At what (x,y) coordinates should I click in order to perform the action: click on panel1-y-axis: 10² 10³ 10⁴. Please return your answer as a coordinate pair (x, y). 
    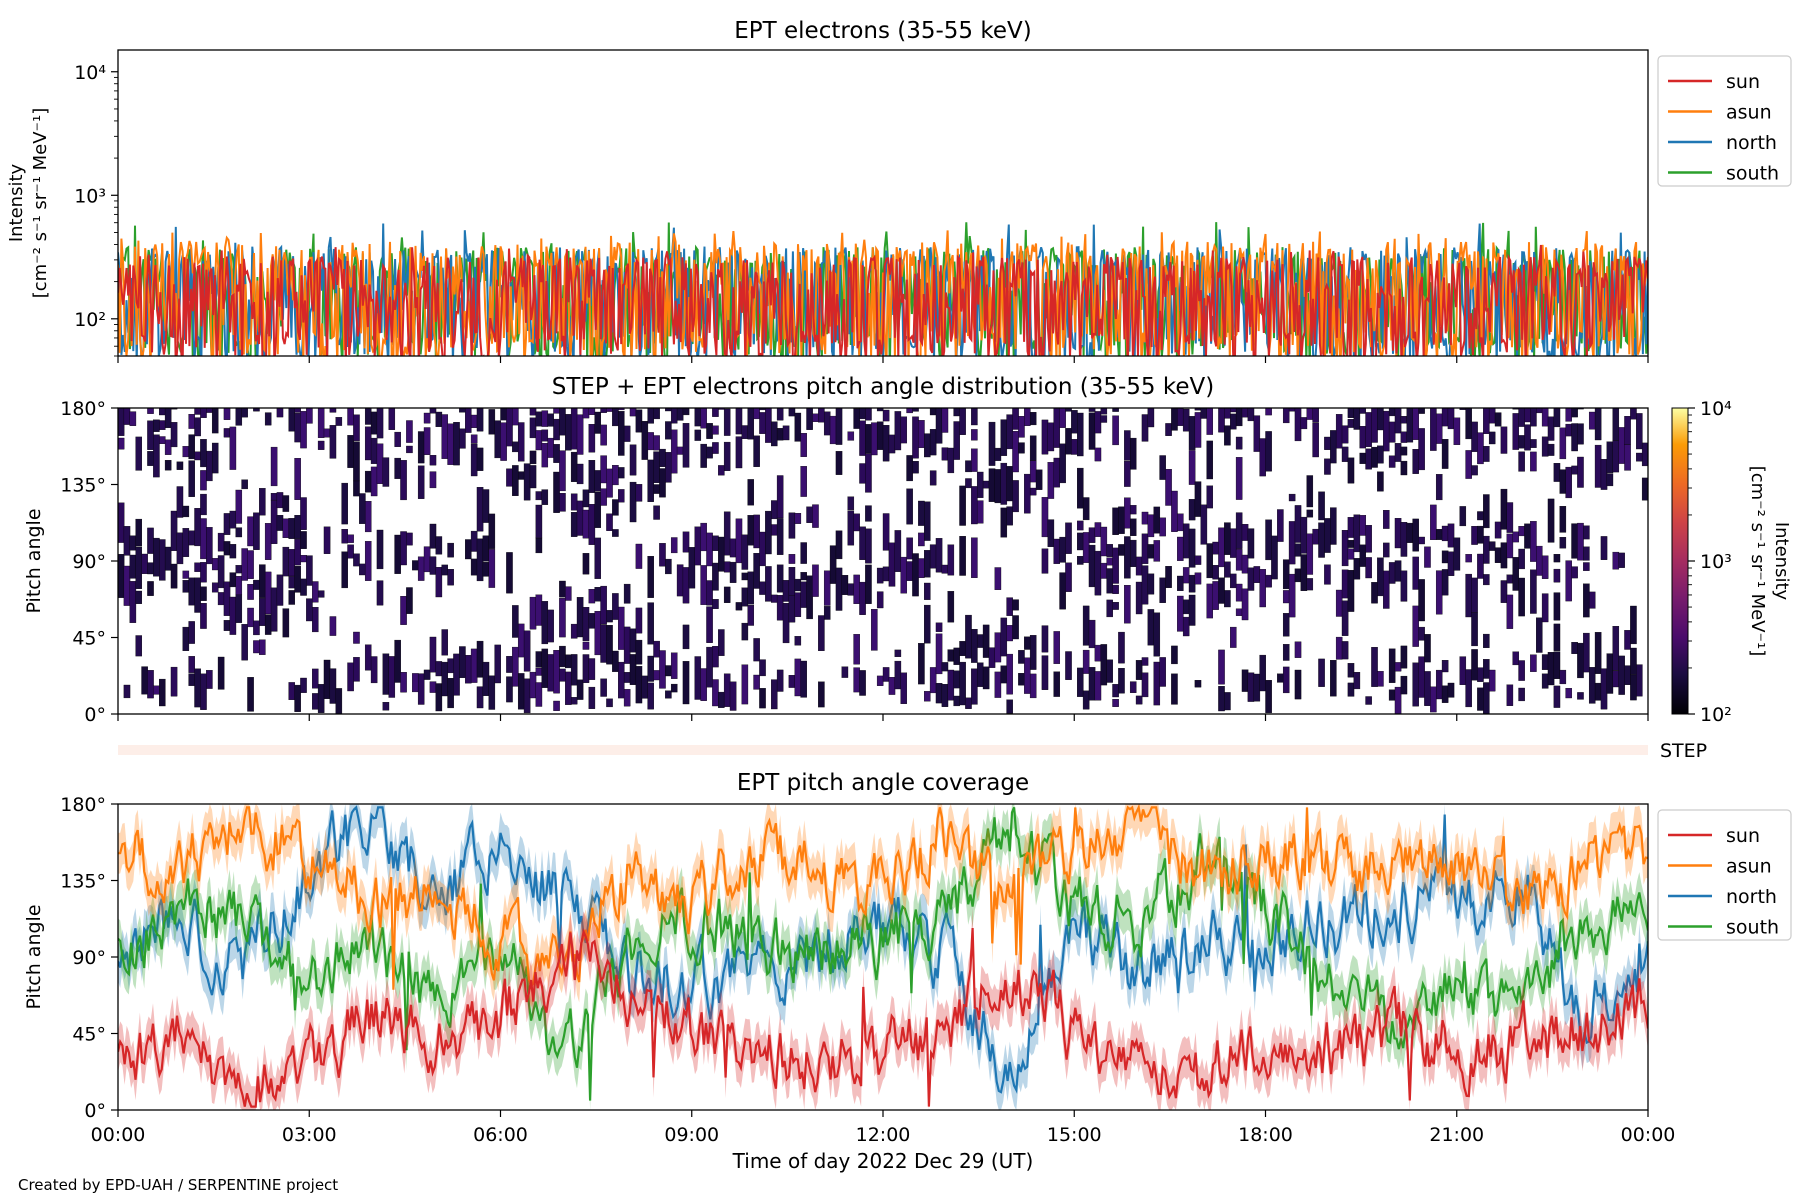
    Looking at the image, I should click on (96, 209).